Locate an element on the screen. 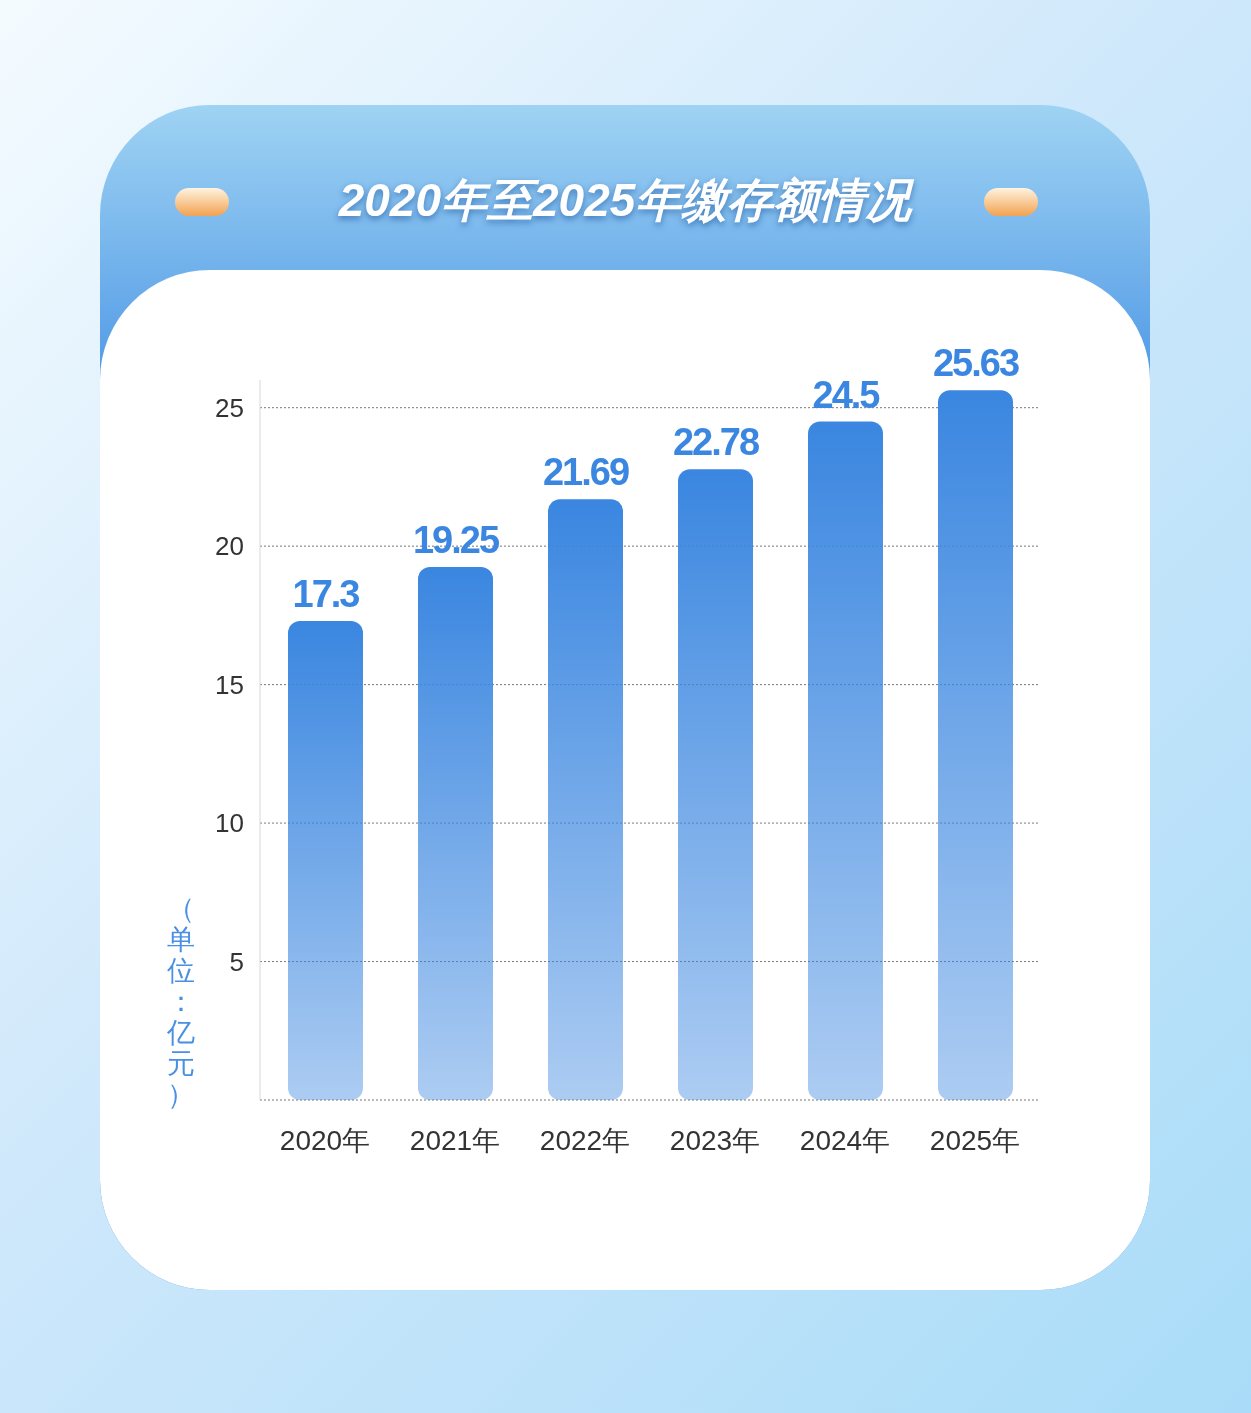 This screenshot has width=1251, height=1413. chart-title: 2020年至2025年缴存额情况 is located at coordinates (626, 200).